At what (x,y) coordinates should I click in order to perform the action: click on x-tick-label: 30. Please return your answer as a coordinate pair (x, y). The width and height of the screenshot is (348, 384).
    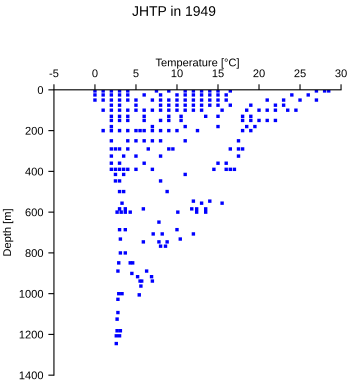
    Looking at the image, I should click on (341, 73).